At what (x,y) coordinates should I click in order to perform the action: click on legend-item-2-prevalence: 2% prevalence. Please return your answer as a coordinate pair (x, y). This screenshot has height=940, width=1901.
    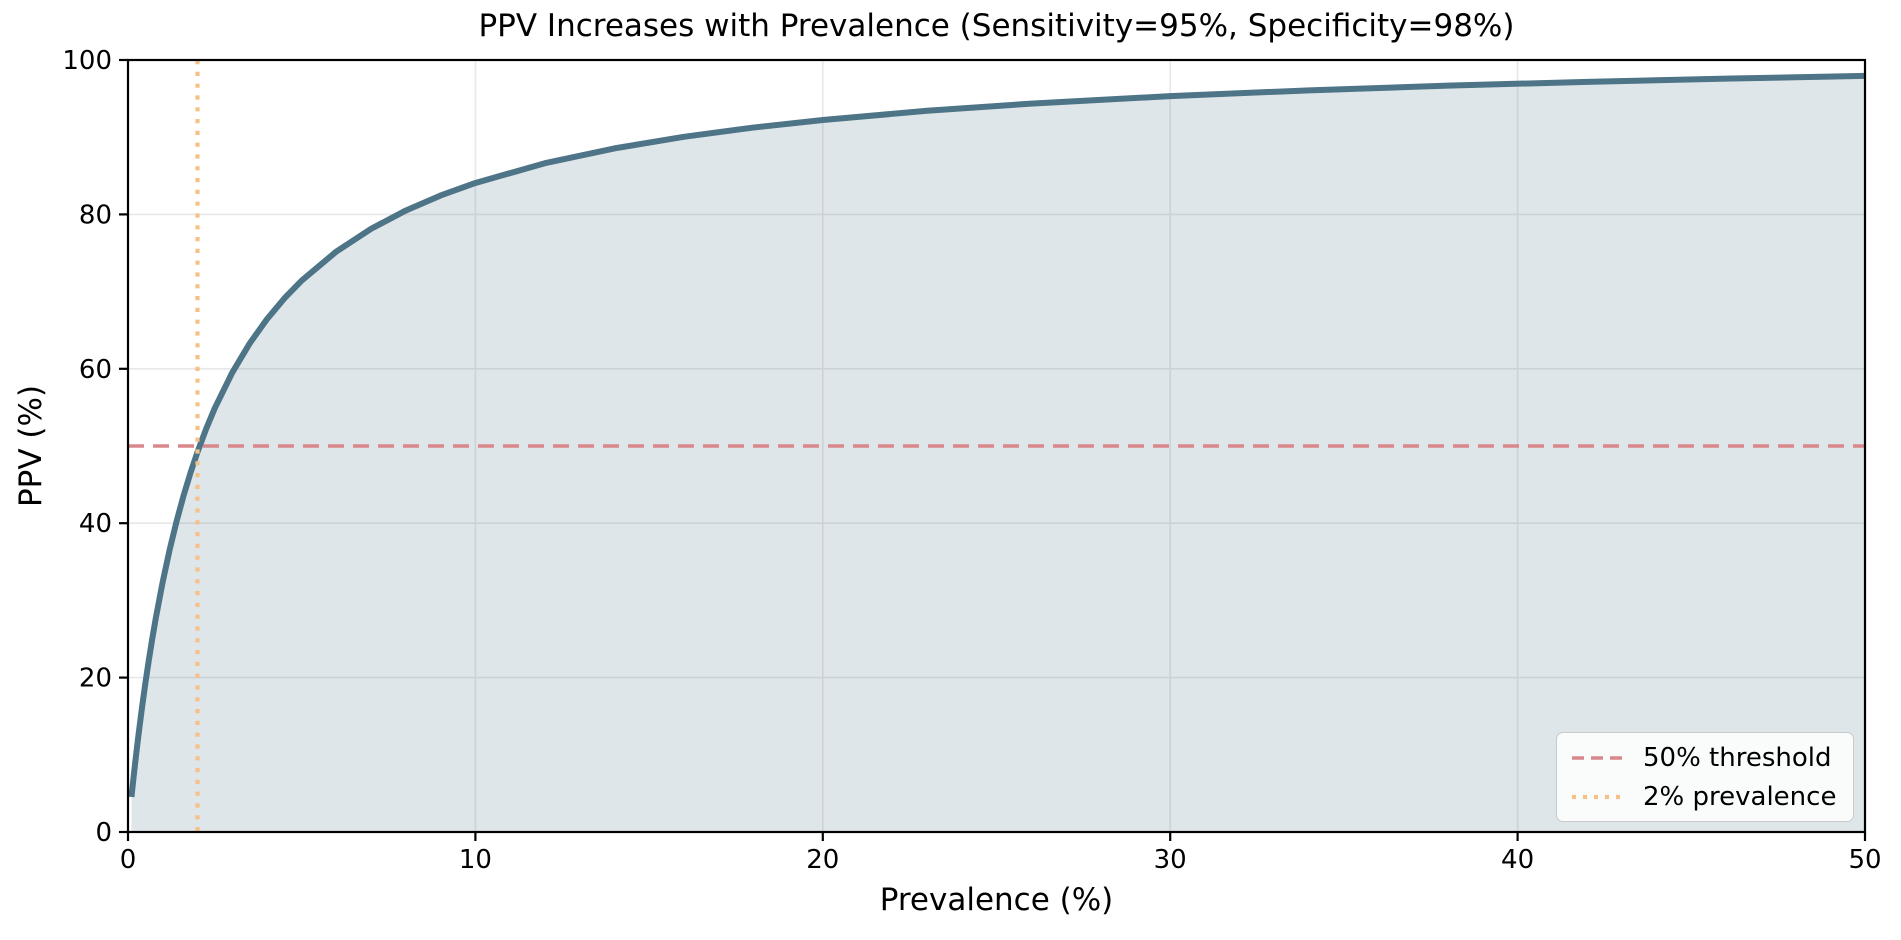
    Looking at the image, I should click on (1705, 797).